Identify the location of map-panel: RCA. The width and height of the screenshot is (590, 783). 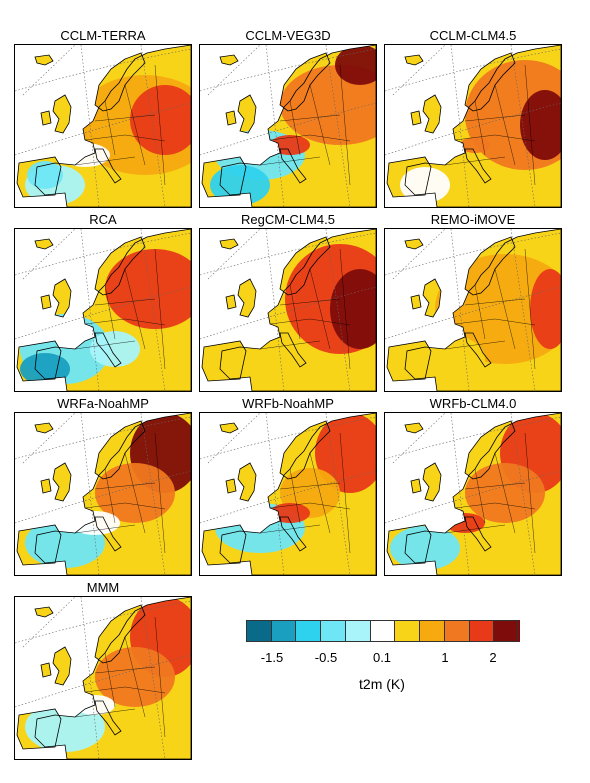
(103, 302).